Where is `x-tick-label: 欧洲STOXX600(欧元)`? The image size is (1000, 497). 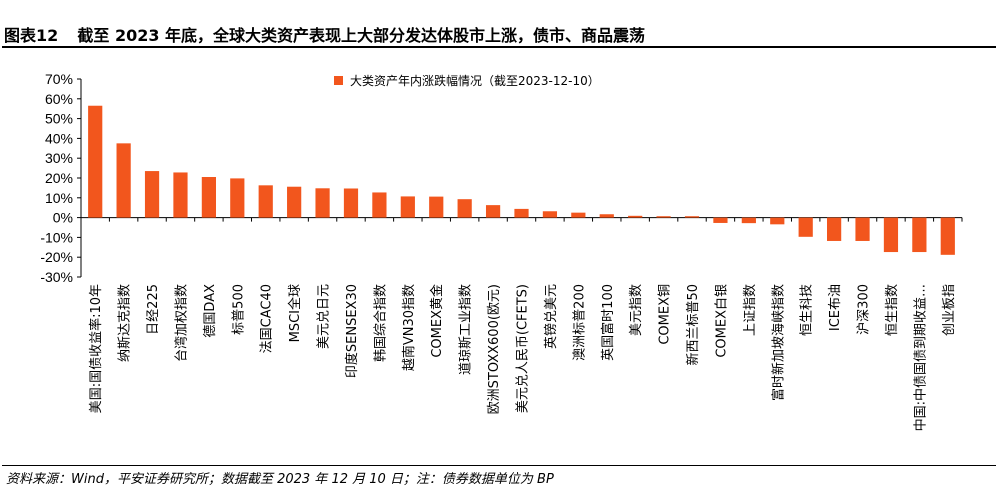
x-tick-label: 欧洲STOXX600(欧元) is located at coordinates (494, 349).